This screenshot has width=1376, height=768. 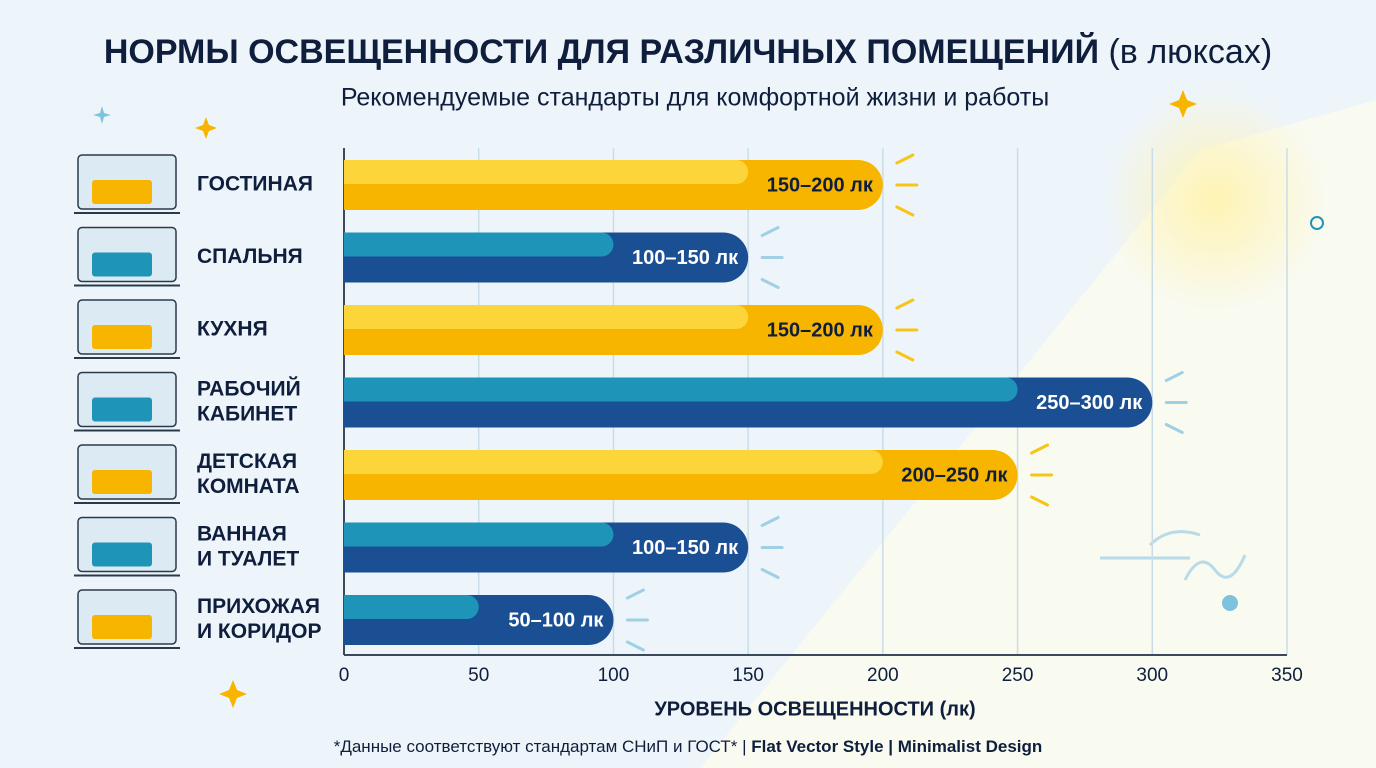 What do you see at coordinates (242, 534) in the screenshot?
I see `category-label: ВАННАЯ` at bounding box center [242, 534].